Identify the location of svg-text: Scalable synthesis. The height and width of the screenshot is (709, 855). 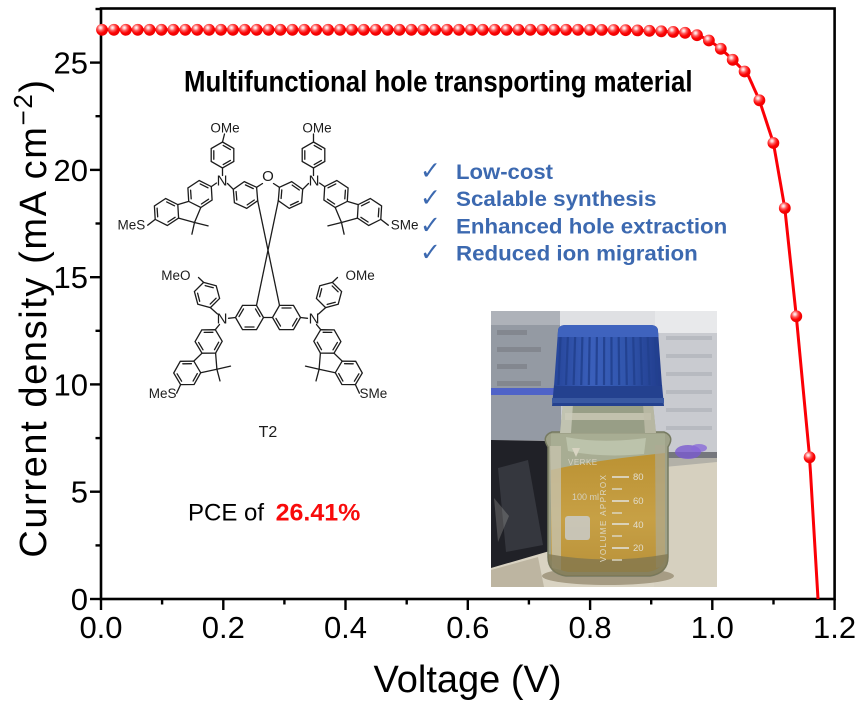
(556, 199).